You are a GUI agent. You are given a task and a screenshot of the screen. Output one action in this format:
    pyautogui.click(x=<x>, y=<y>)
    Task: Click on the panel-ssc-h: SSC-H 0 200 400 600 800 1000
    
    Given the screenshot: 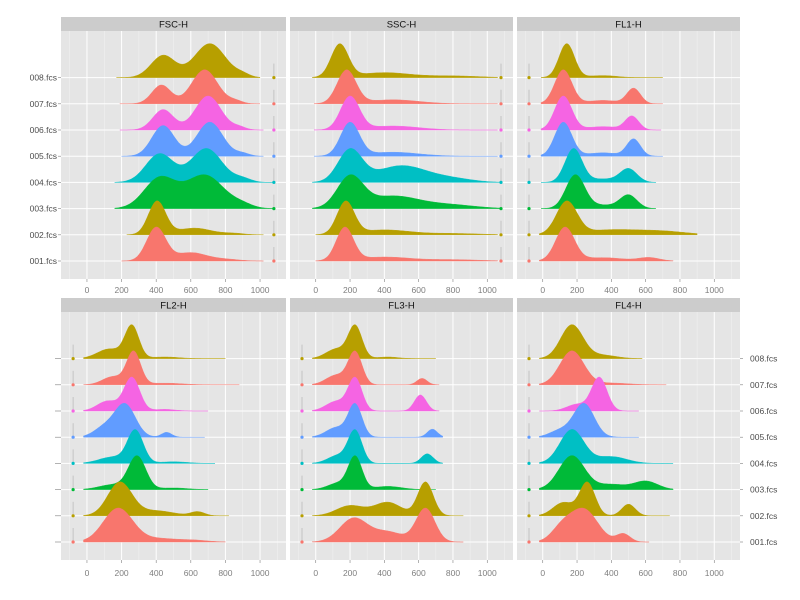 What is the action you would take?
    pyautogui.click(x=401, y=156)
    